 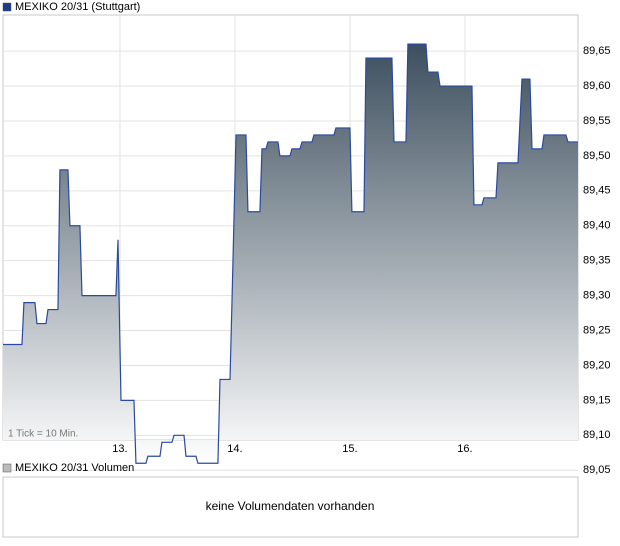 What do you see at coordinates (119, 449) in the screenshot?
I see `x-tick-label: 13.` at bounding box center [119, 449].